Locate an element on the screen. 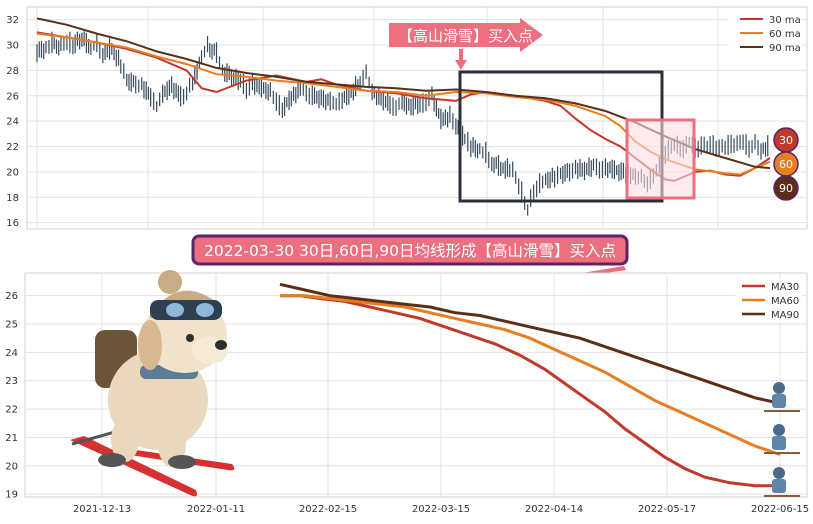 This screenshot has width=813, height=524. legend-label-ma90: MA90 is located at coordinates (785, 315).